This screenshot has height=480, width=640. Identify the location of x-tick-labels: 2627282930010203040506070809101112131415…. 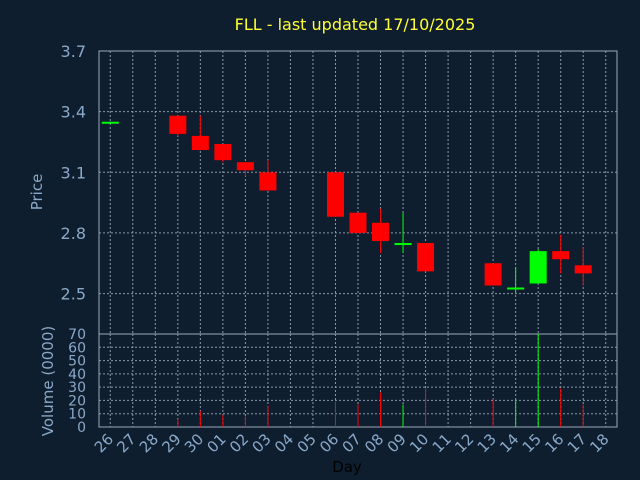
(352, 443).